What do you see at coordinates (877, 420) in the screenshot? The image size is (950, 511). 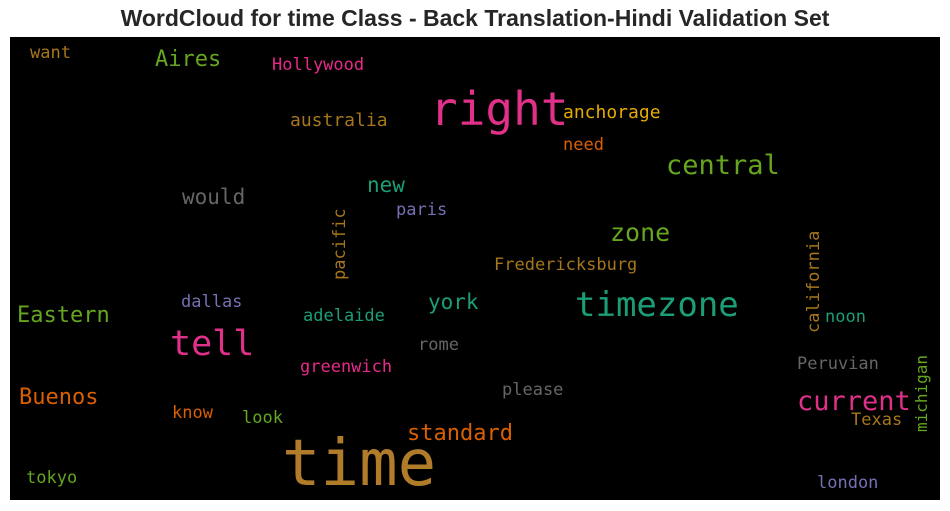 I see `word-texas: Texas` at bounding box center [877, 420].